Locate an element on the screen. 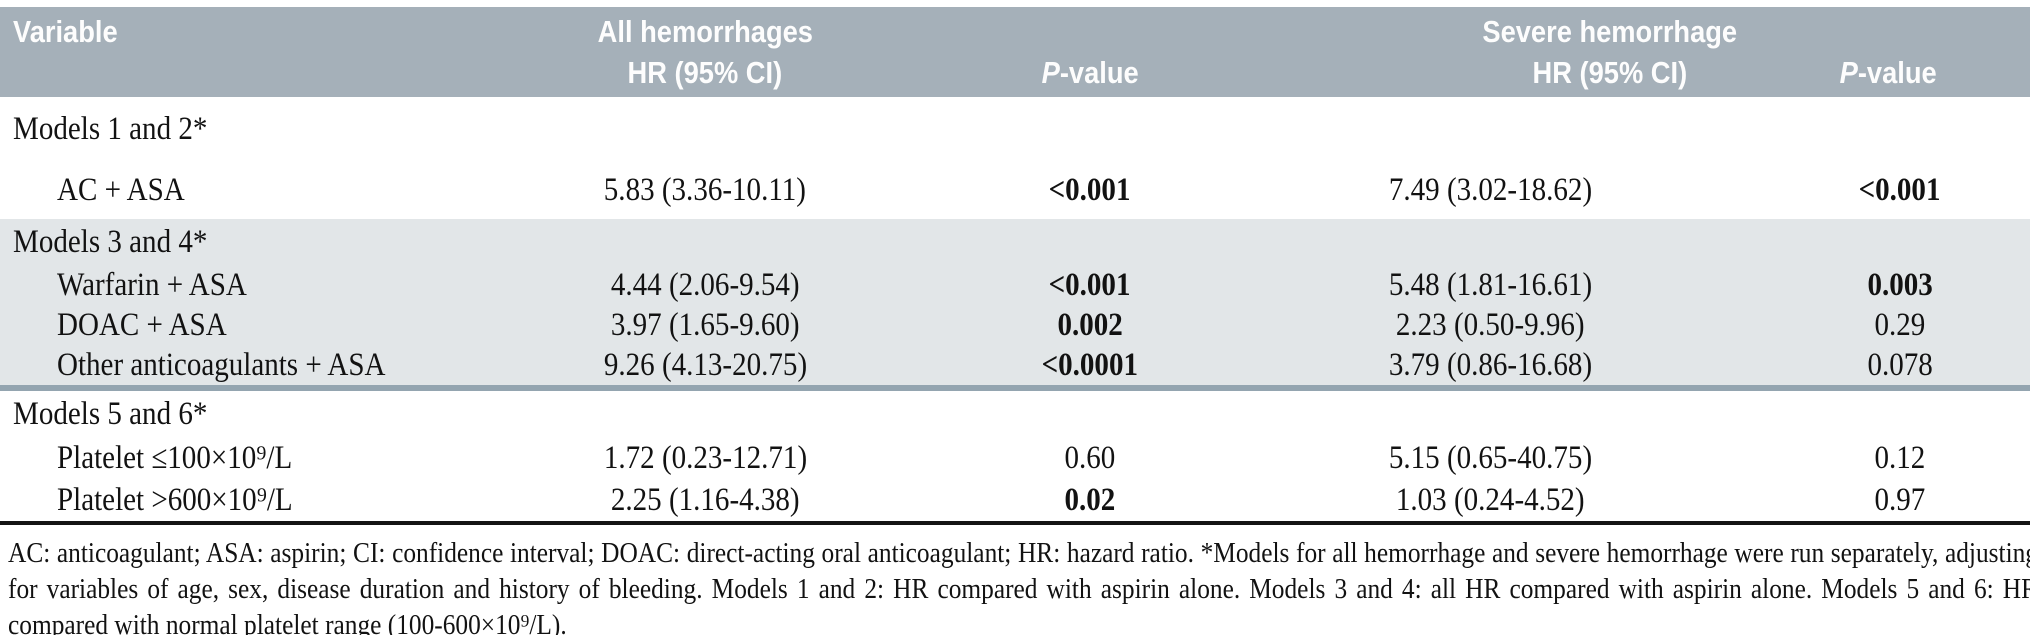  cell-all-hemorrhages-hr: 1.72 (0.23-12.71) is located at coordinates (705, 458).